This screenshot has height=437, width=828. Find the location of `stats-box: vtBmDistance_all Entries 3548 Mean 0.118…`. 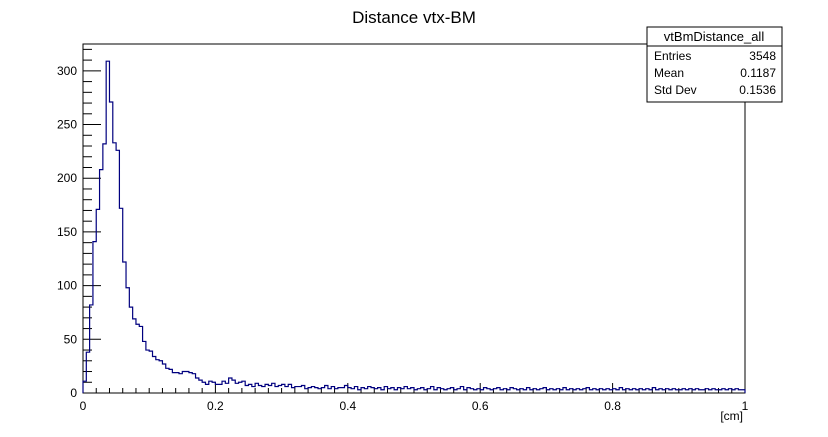

stats-box: vtBmDistance_all Entries 3548 Mean 0.118… is located at coordinates (714, 64).